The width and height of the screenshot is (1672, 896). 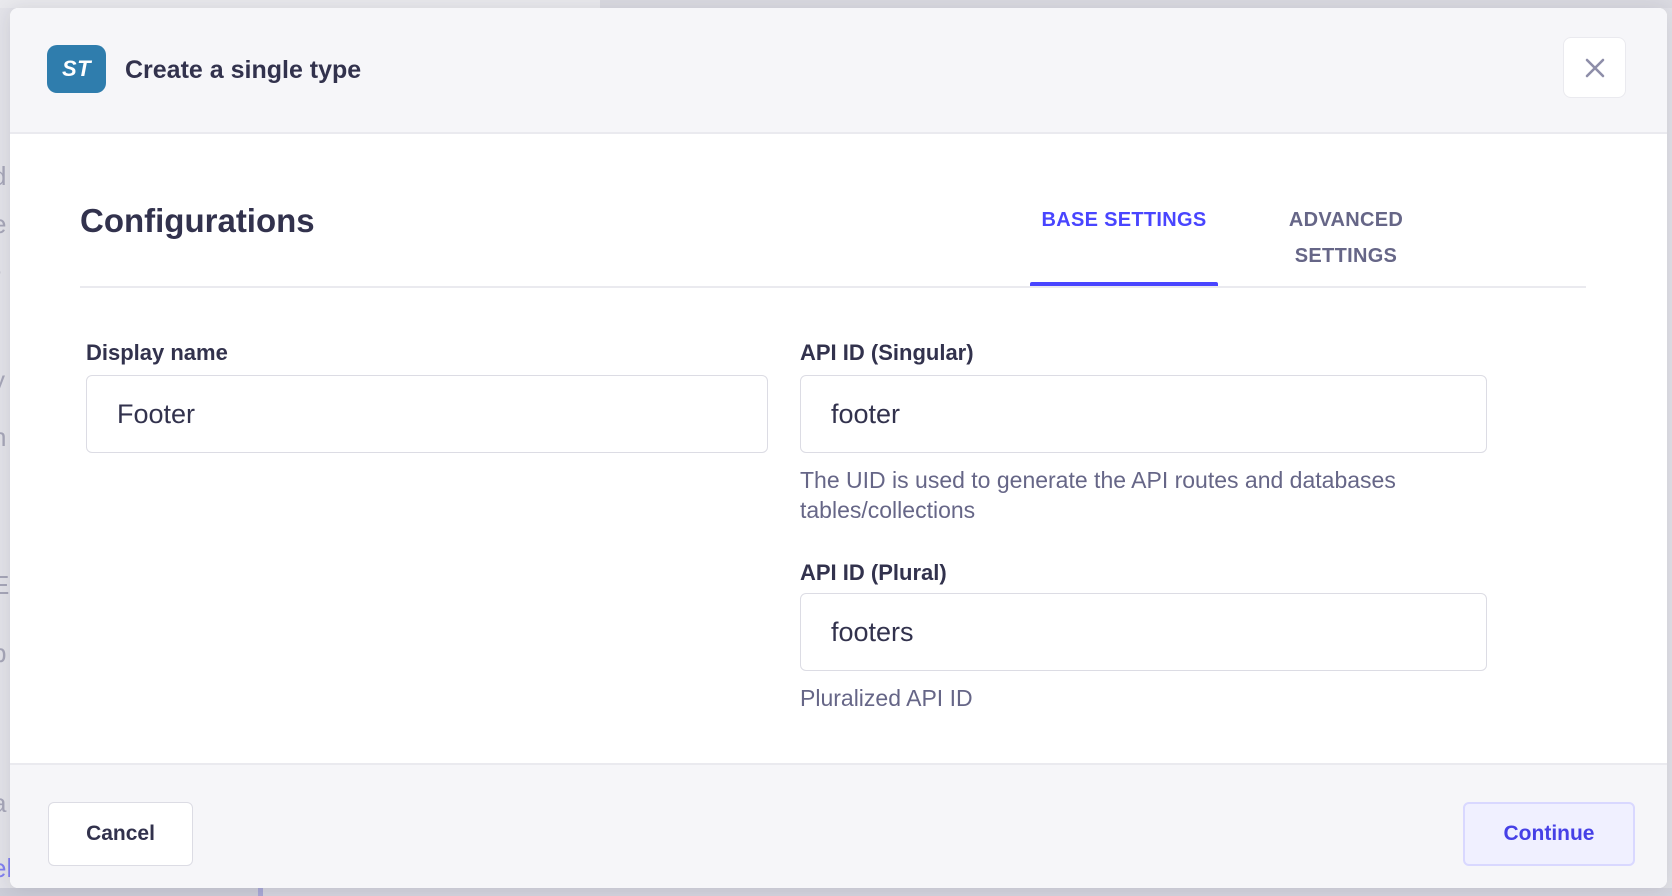 What do you see at coordinates (260, 892) in the screenshot?
I see `background-page-accent` at bounding box center [260, 892].